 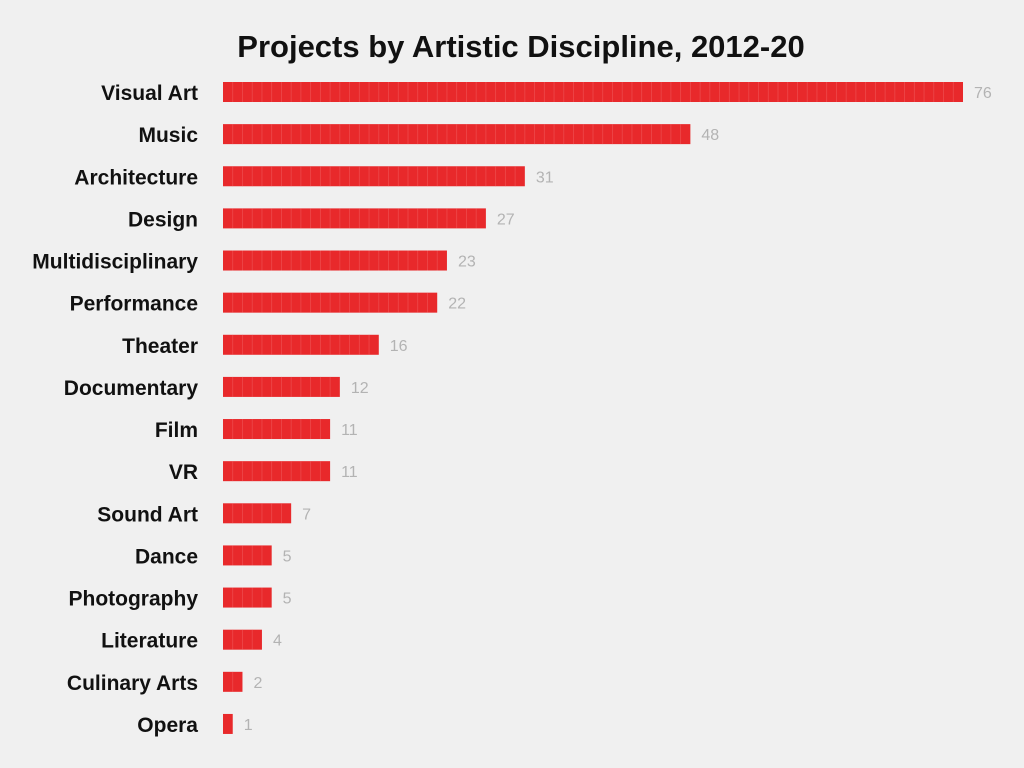 I want to click on bar-row: Documentary 12, so click(x=216, y=388).